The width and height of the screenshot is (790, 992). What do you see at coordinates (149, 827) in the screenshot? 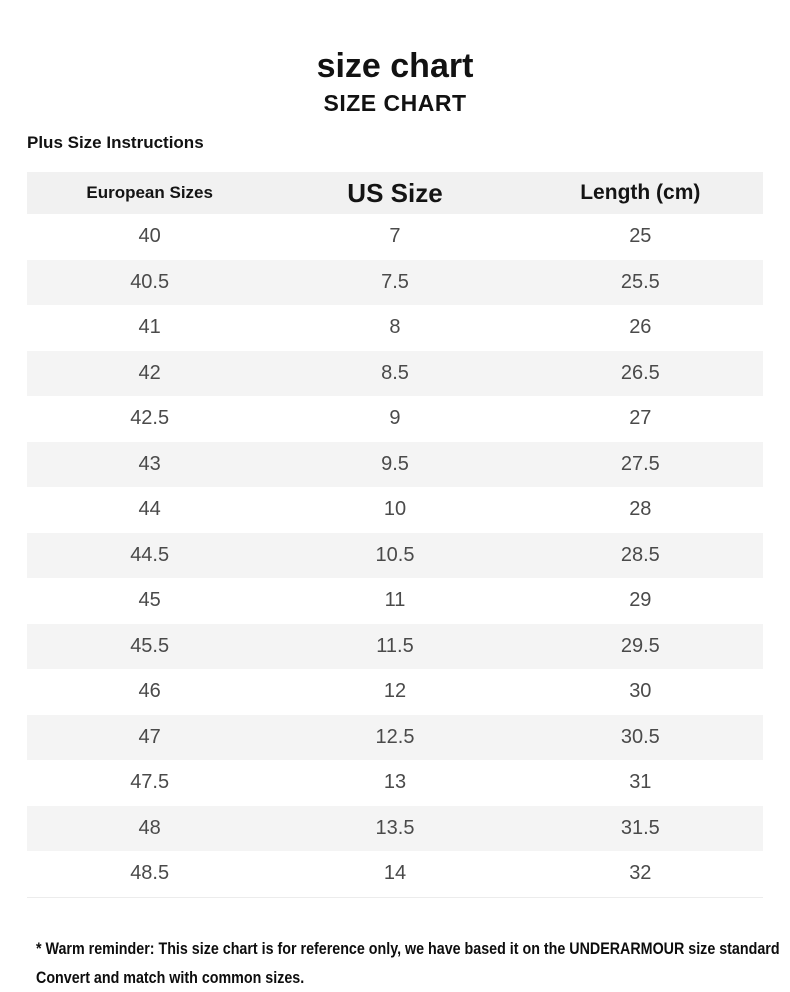
I see `cell-european-size: 48` at bounding box center [149, 827].